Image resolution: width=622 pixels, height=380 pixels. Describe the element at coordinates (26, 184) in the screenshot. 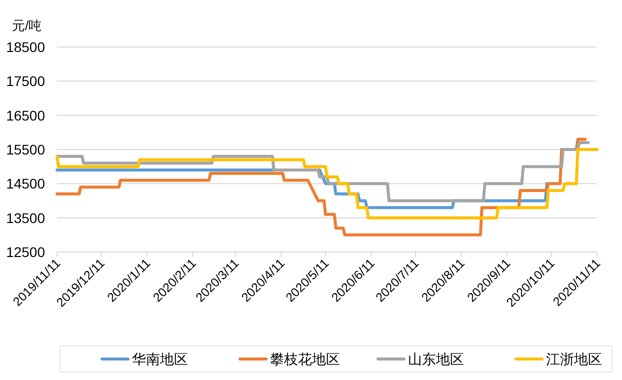

I see `y-tick-label: 14500` at that location.